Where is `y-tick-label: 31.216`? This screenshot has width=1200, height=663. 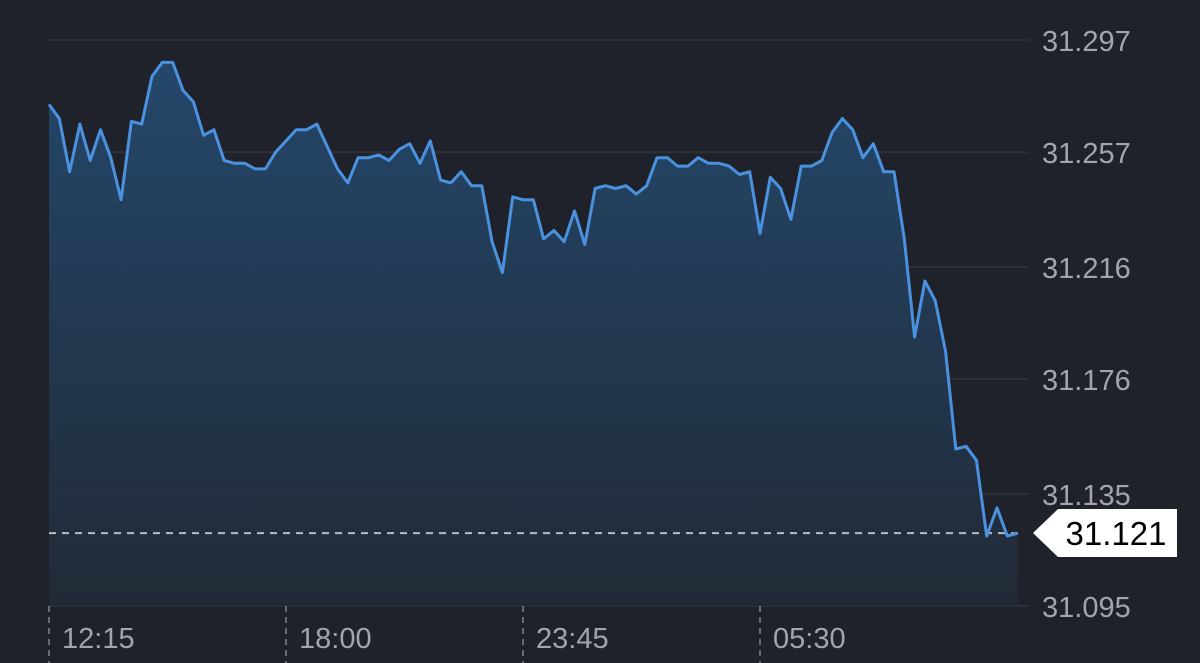 y-tick-label: 31.216 is located at coordinates (1086, 269).